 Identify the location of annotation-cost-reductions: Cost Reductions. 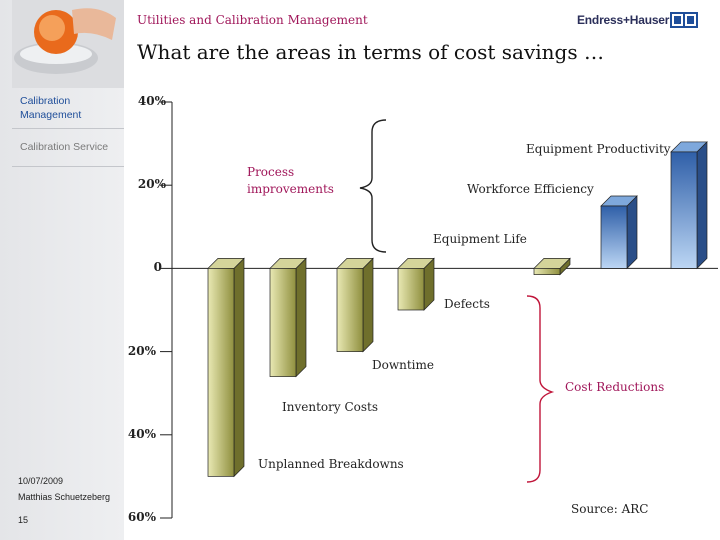
(615, 387).